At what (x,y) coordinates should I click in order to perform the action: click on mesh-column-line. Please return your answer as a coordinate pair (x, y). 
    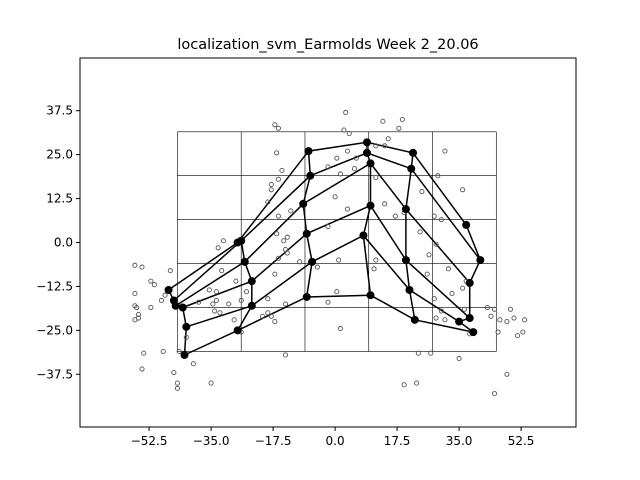
    Looking at the image, I should click on (307, 224).